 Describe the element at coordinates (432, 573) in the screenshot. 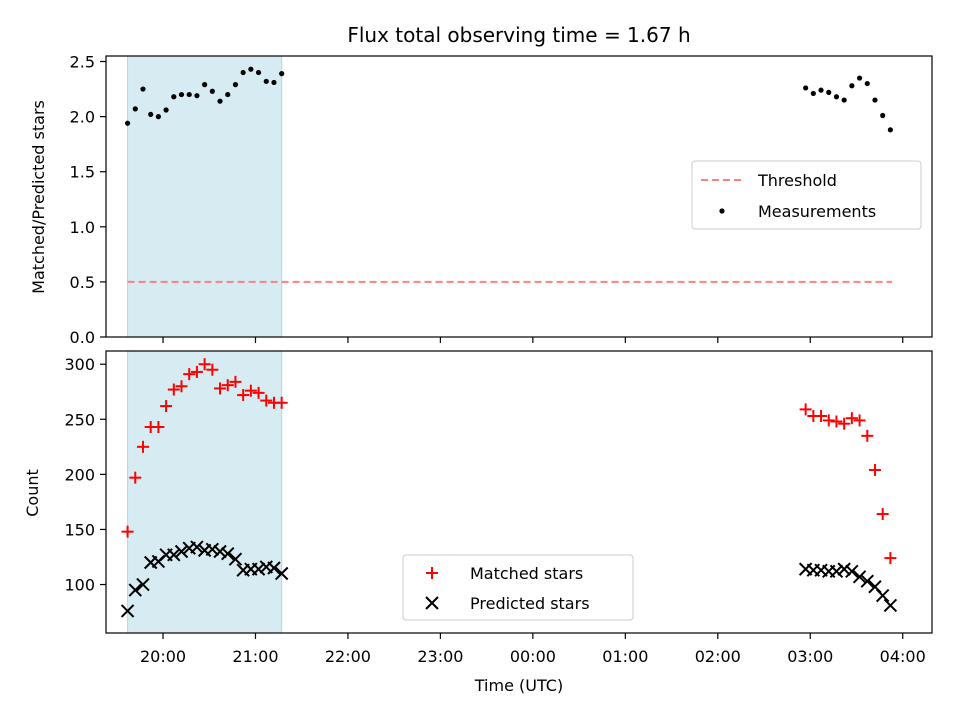

I see `legend-matched-swatch` at that location.